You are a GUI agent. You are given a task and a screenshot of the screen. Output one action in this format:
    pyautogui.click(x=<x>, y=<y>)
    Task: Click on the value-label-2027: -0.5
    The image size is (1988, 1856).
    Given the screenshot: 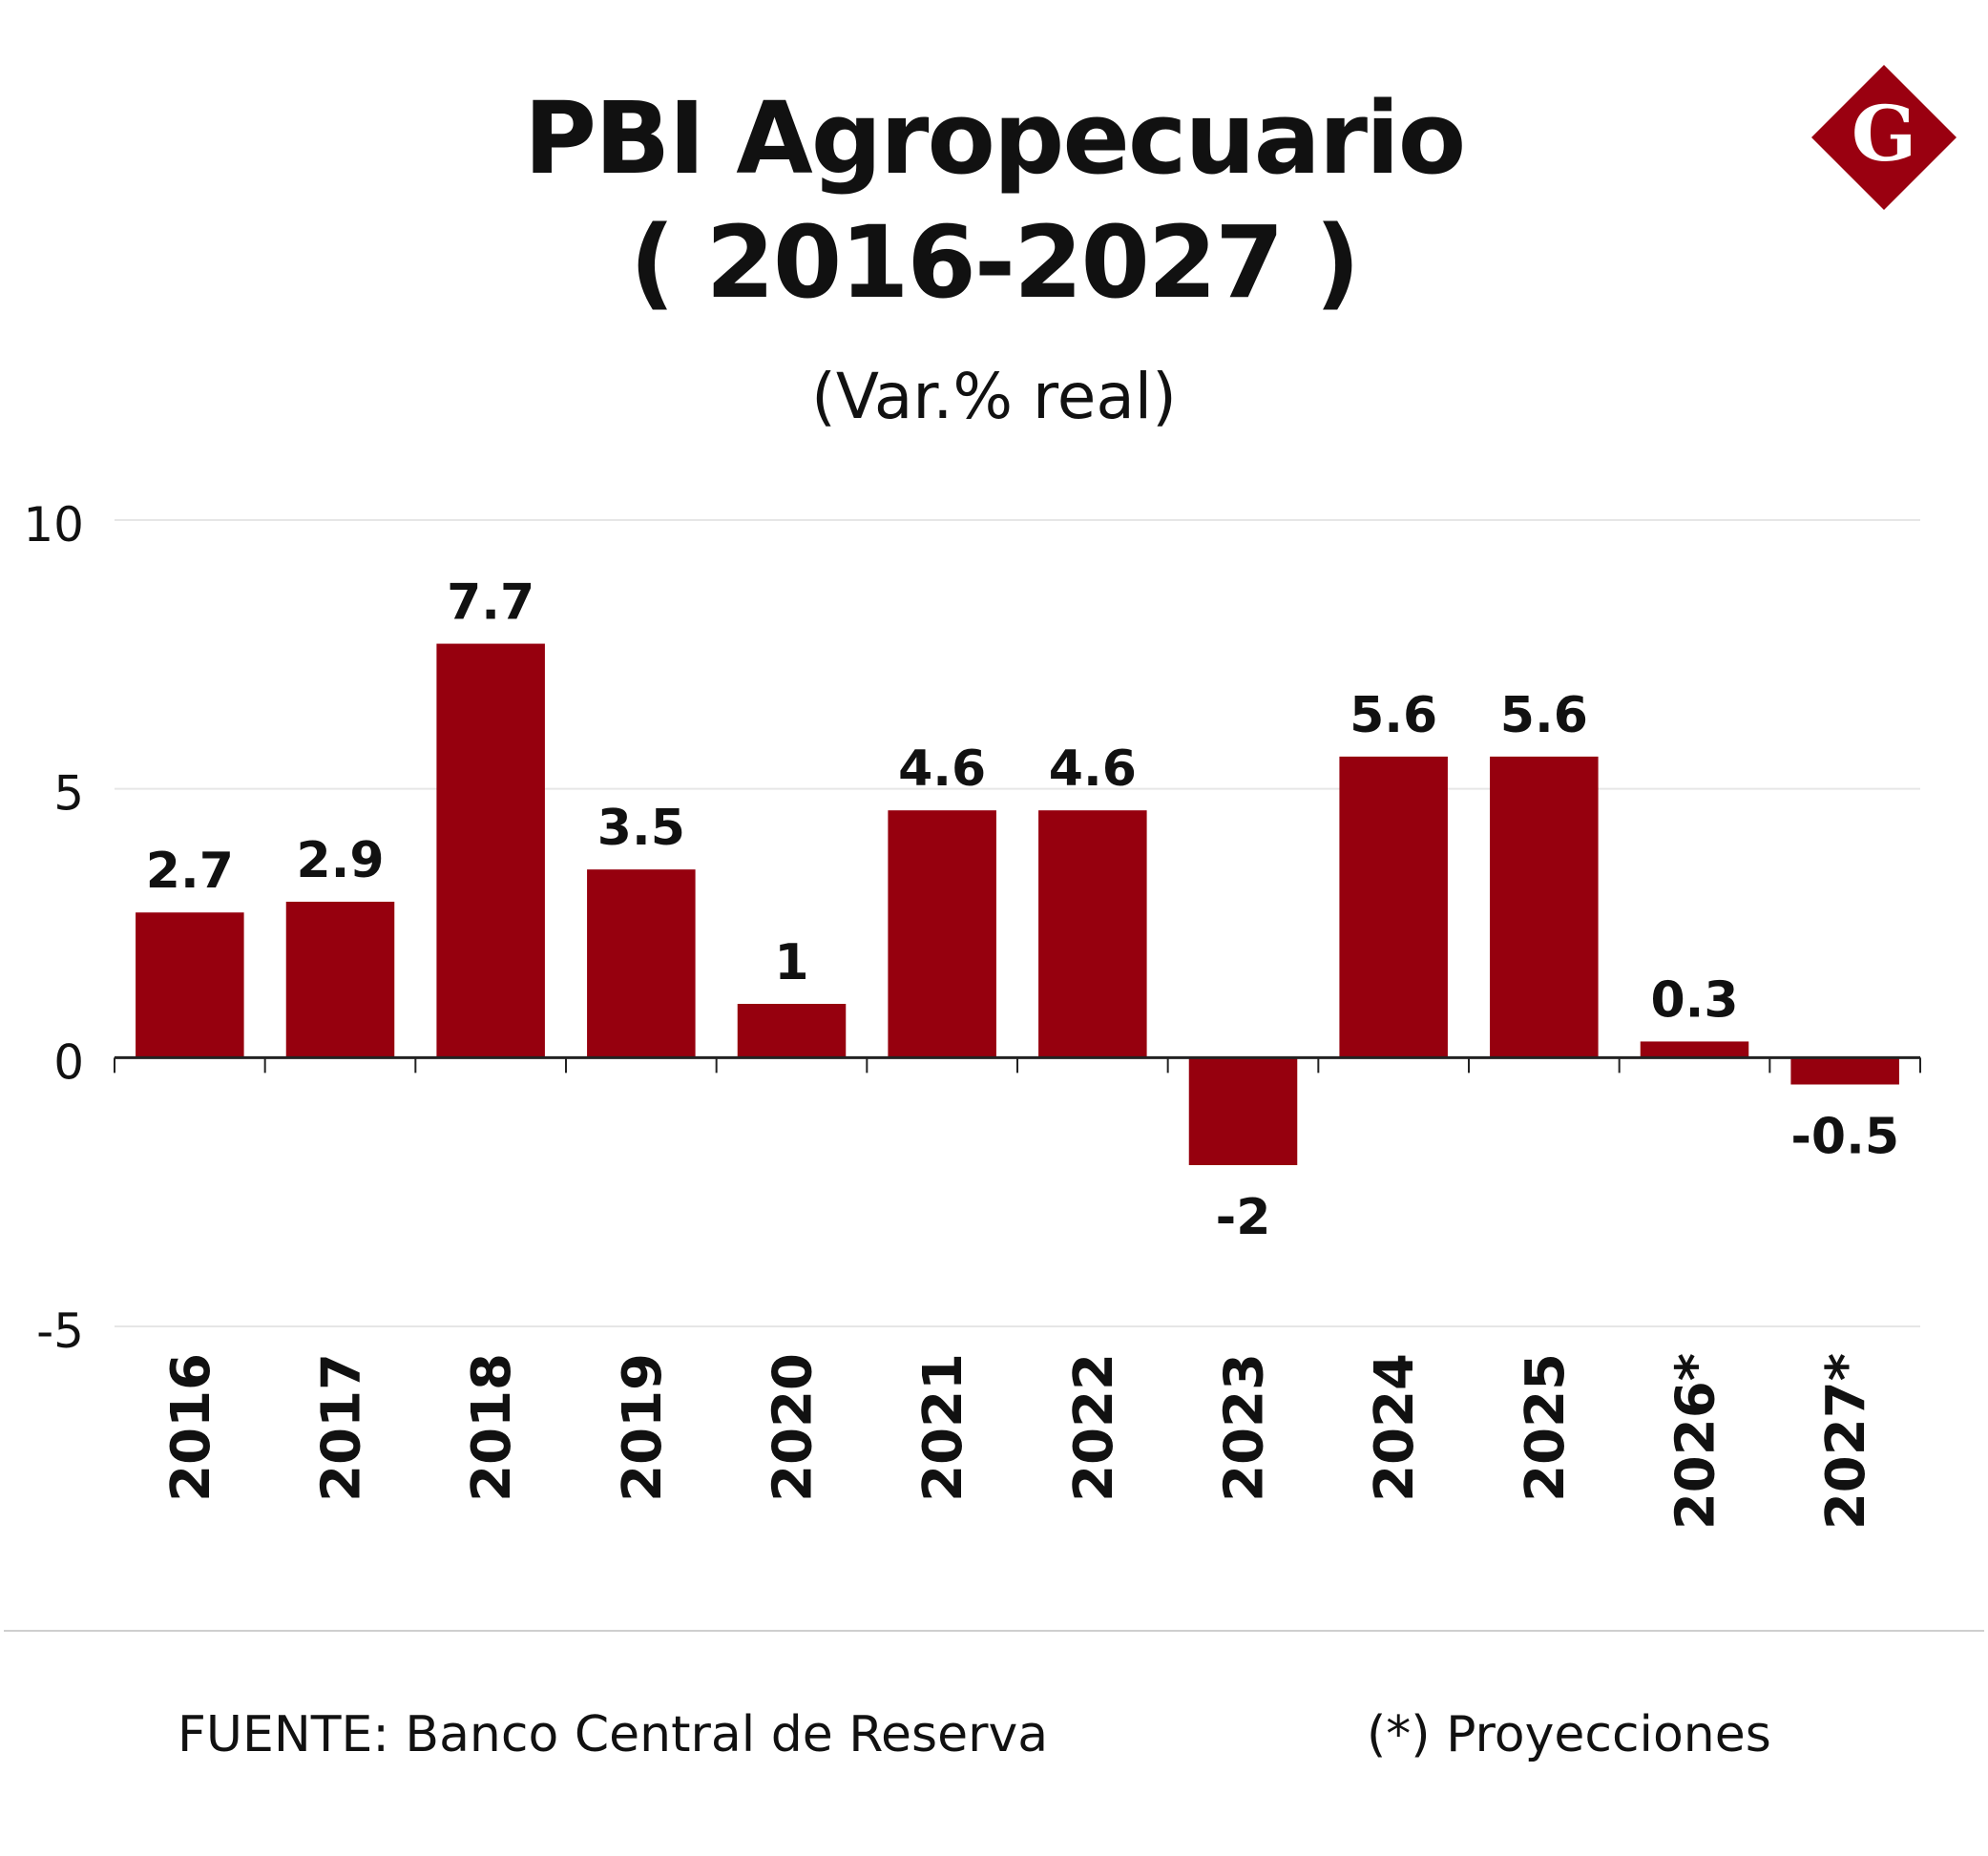 What is the action you would take?
    pyautogui.click(x=1844, y=1137)
    